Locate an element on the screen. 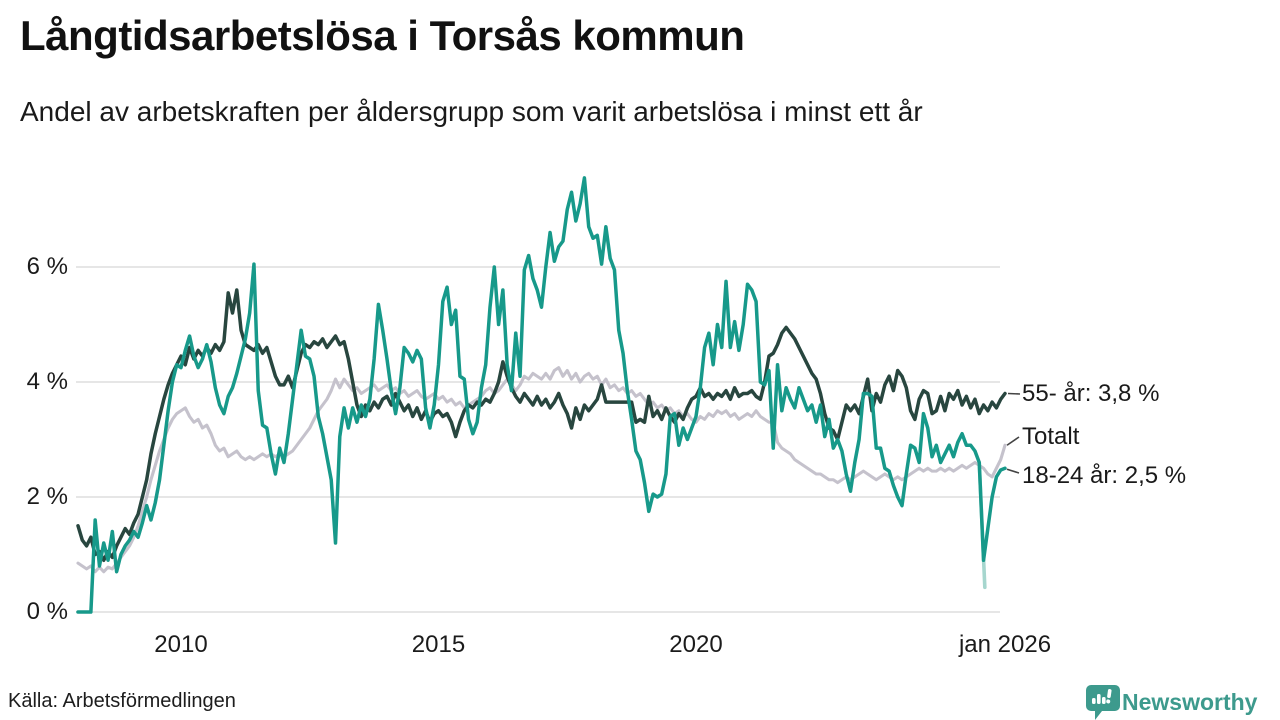  page-title: Långtidsarbetslösa i Torsås kommun is located at coordinates (382, 35).